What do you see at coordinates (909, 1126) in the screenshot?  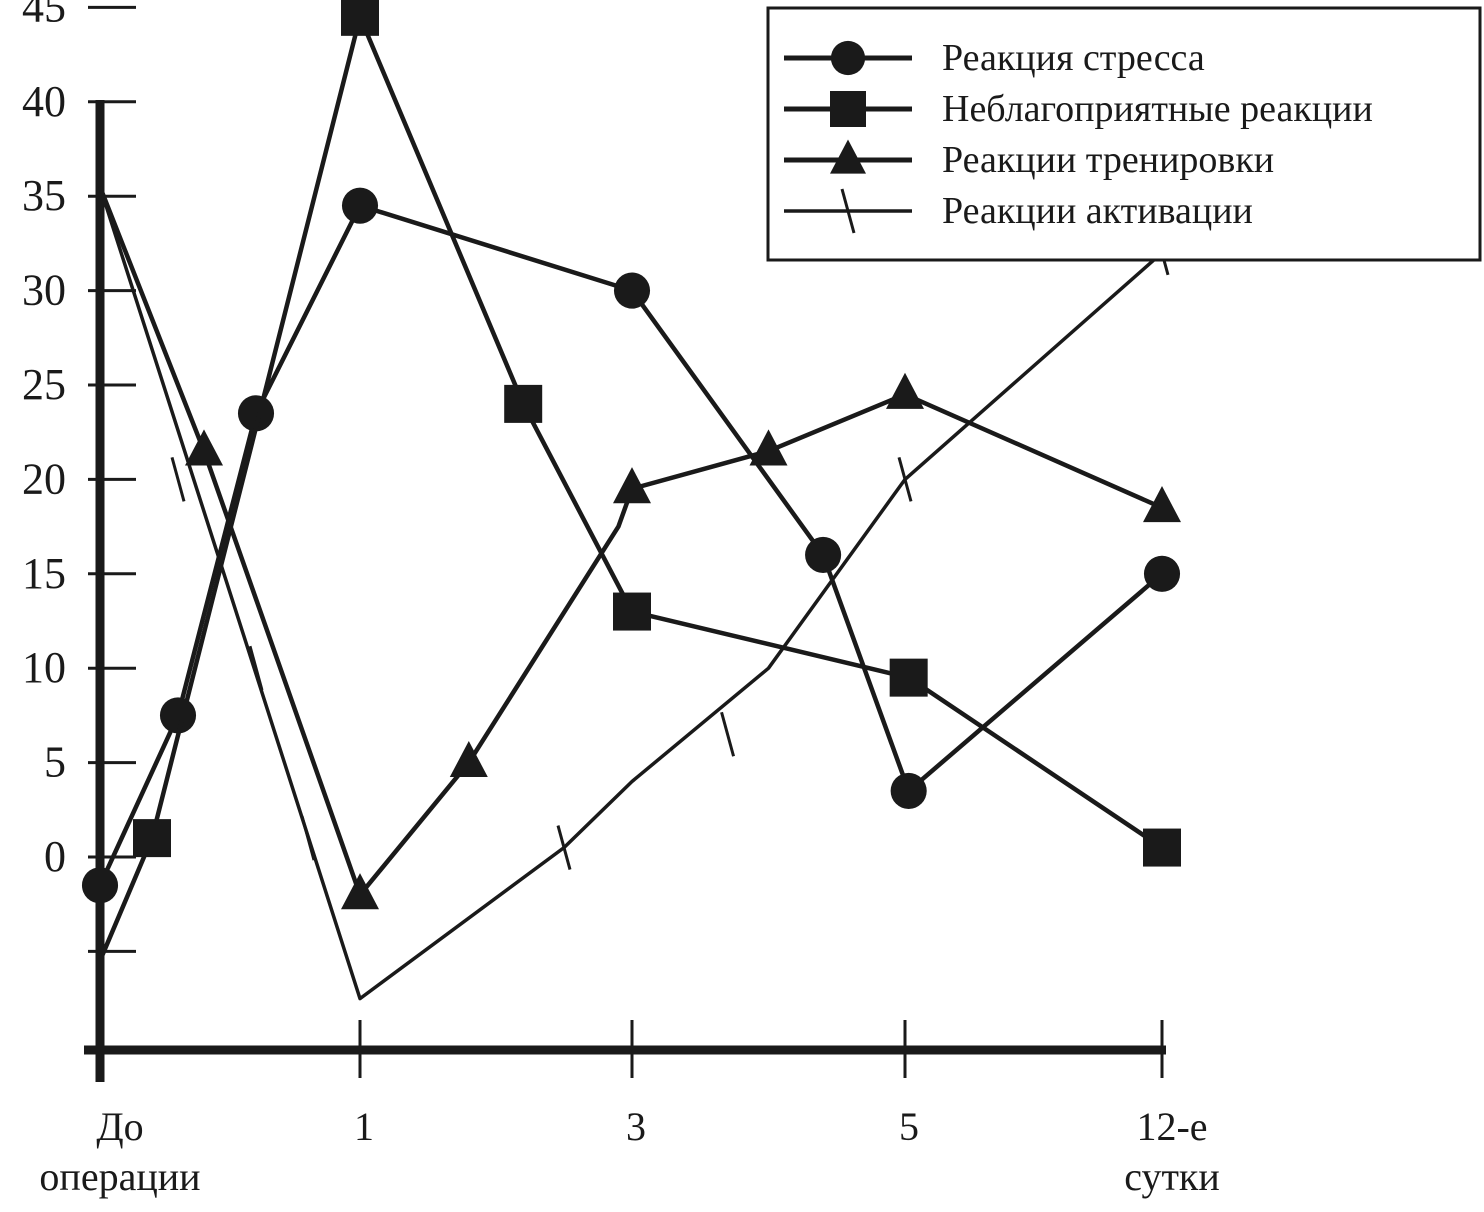 I see `x-tick-label: 5` at bounding box center [909, 1126].